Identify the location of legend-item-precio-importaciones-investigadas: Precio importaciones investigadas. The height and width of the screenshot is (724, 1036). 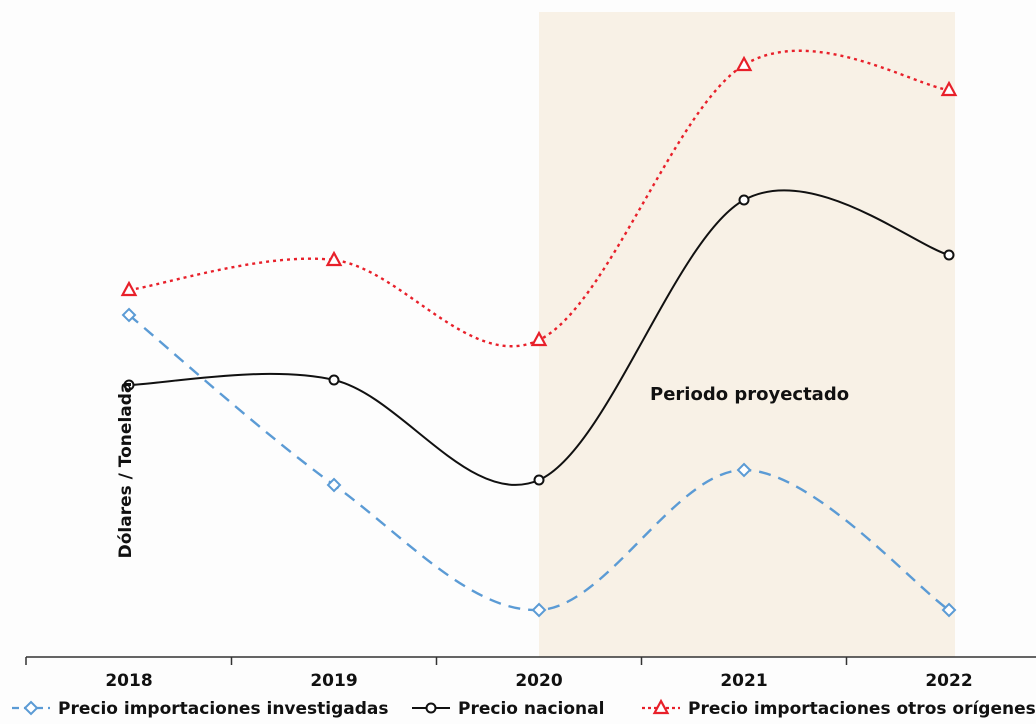
(200, 709).